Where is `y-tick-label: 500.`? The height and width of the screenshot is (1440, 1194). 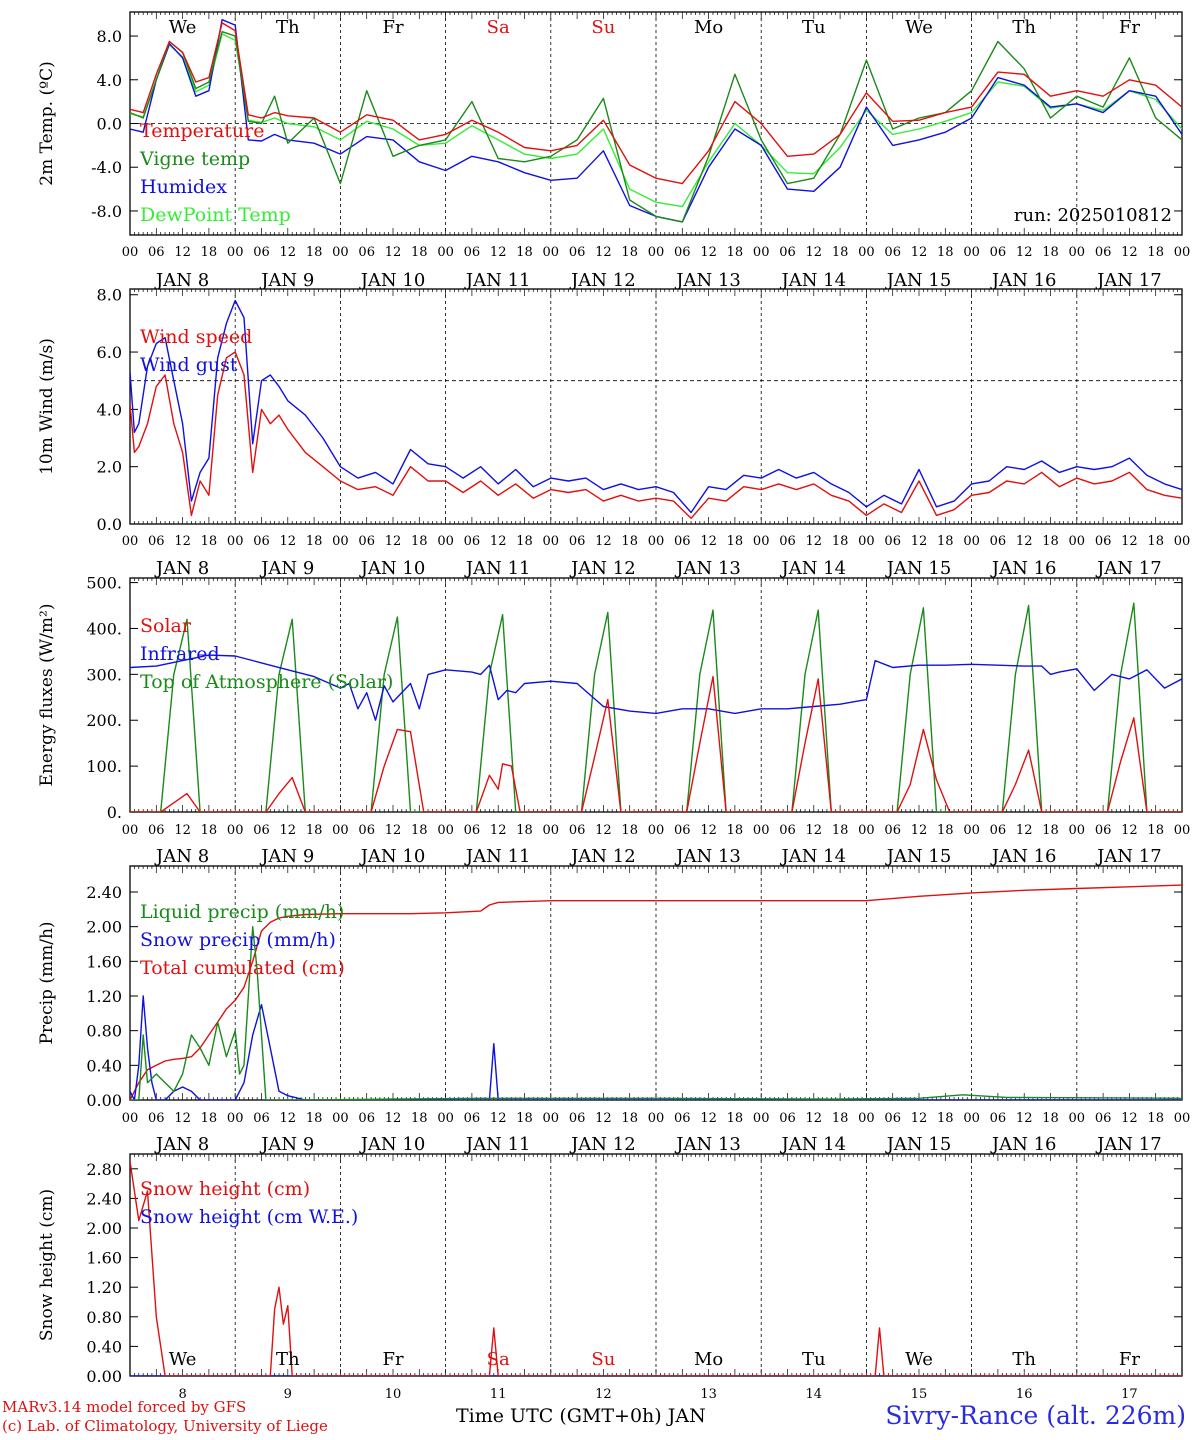 y-tick-label: 500. is located at coordinates (104, 583).